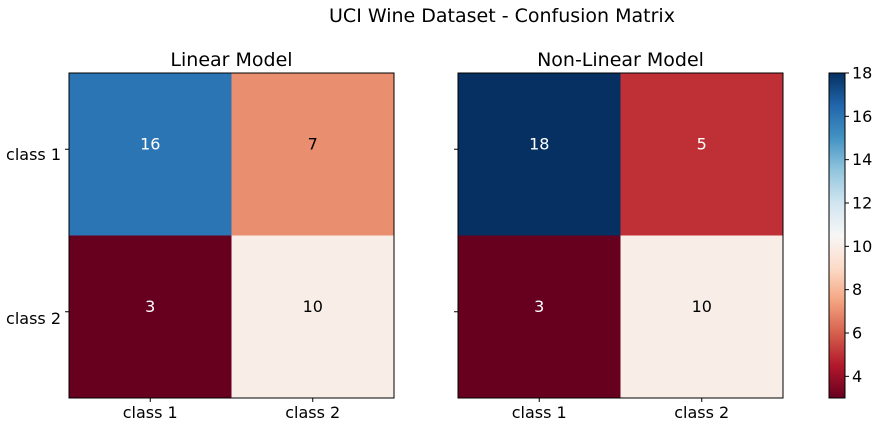  I want to click on figure-title: UCI Wine Dataset - Confusion Matrix, so click(502, 16).